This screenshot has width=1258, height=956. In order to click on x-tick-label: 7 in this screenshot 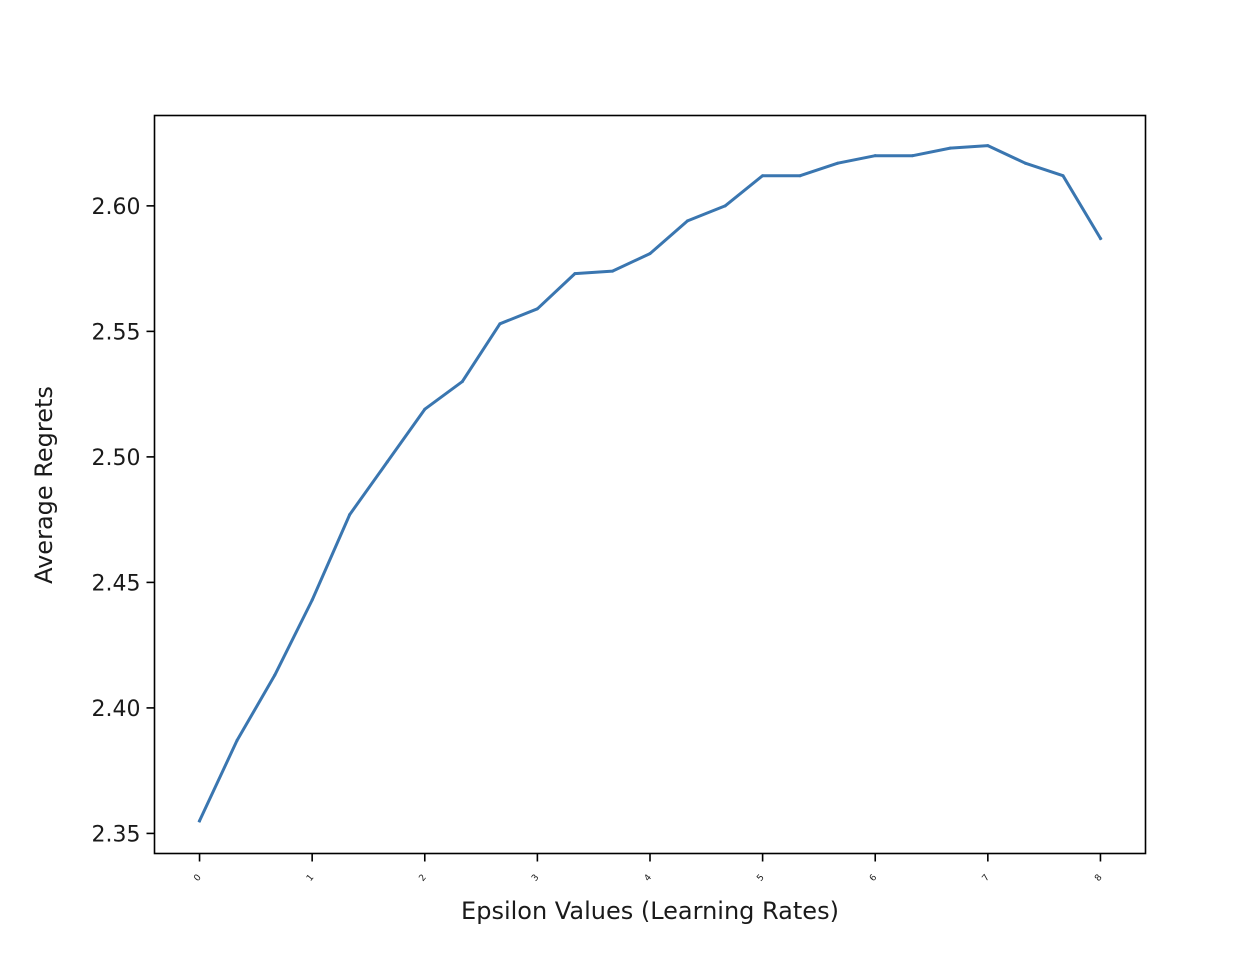, I will do `click(986, 878)`.